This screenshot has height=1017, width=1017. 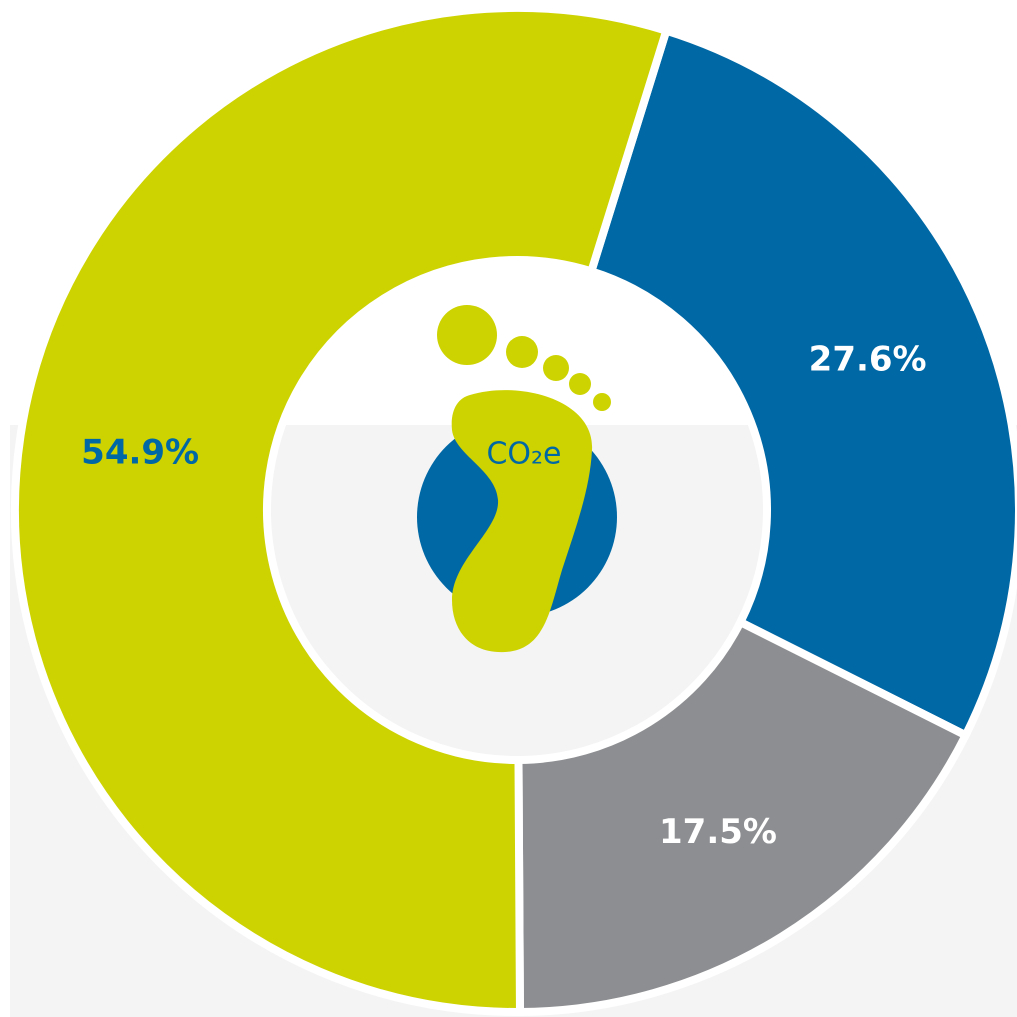 I want to click on center-label: CO₂e, so click(x=523, y=454).